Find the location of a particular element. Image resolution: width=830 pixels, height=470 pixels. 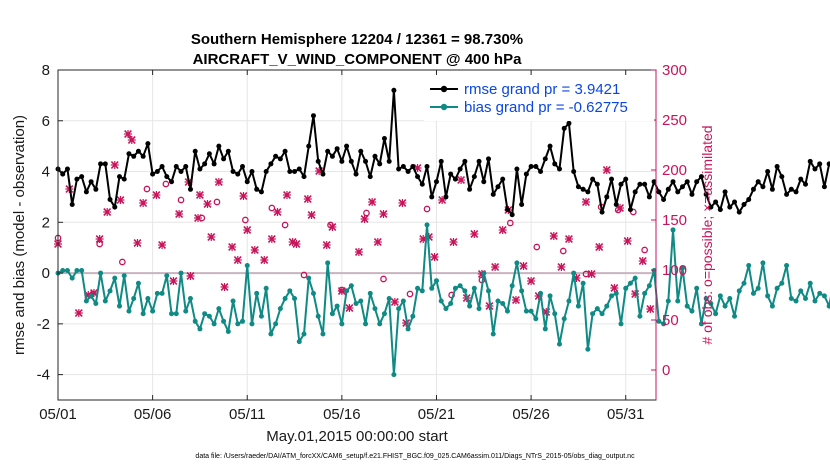

y-axis-ticks: -4 -2 0 2 4 6 8 is located at coordinates (50, 223).